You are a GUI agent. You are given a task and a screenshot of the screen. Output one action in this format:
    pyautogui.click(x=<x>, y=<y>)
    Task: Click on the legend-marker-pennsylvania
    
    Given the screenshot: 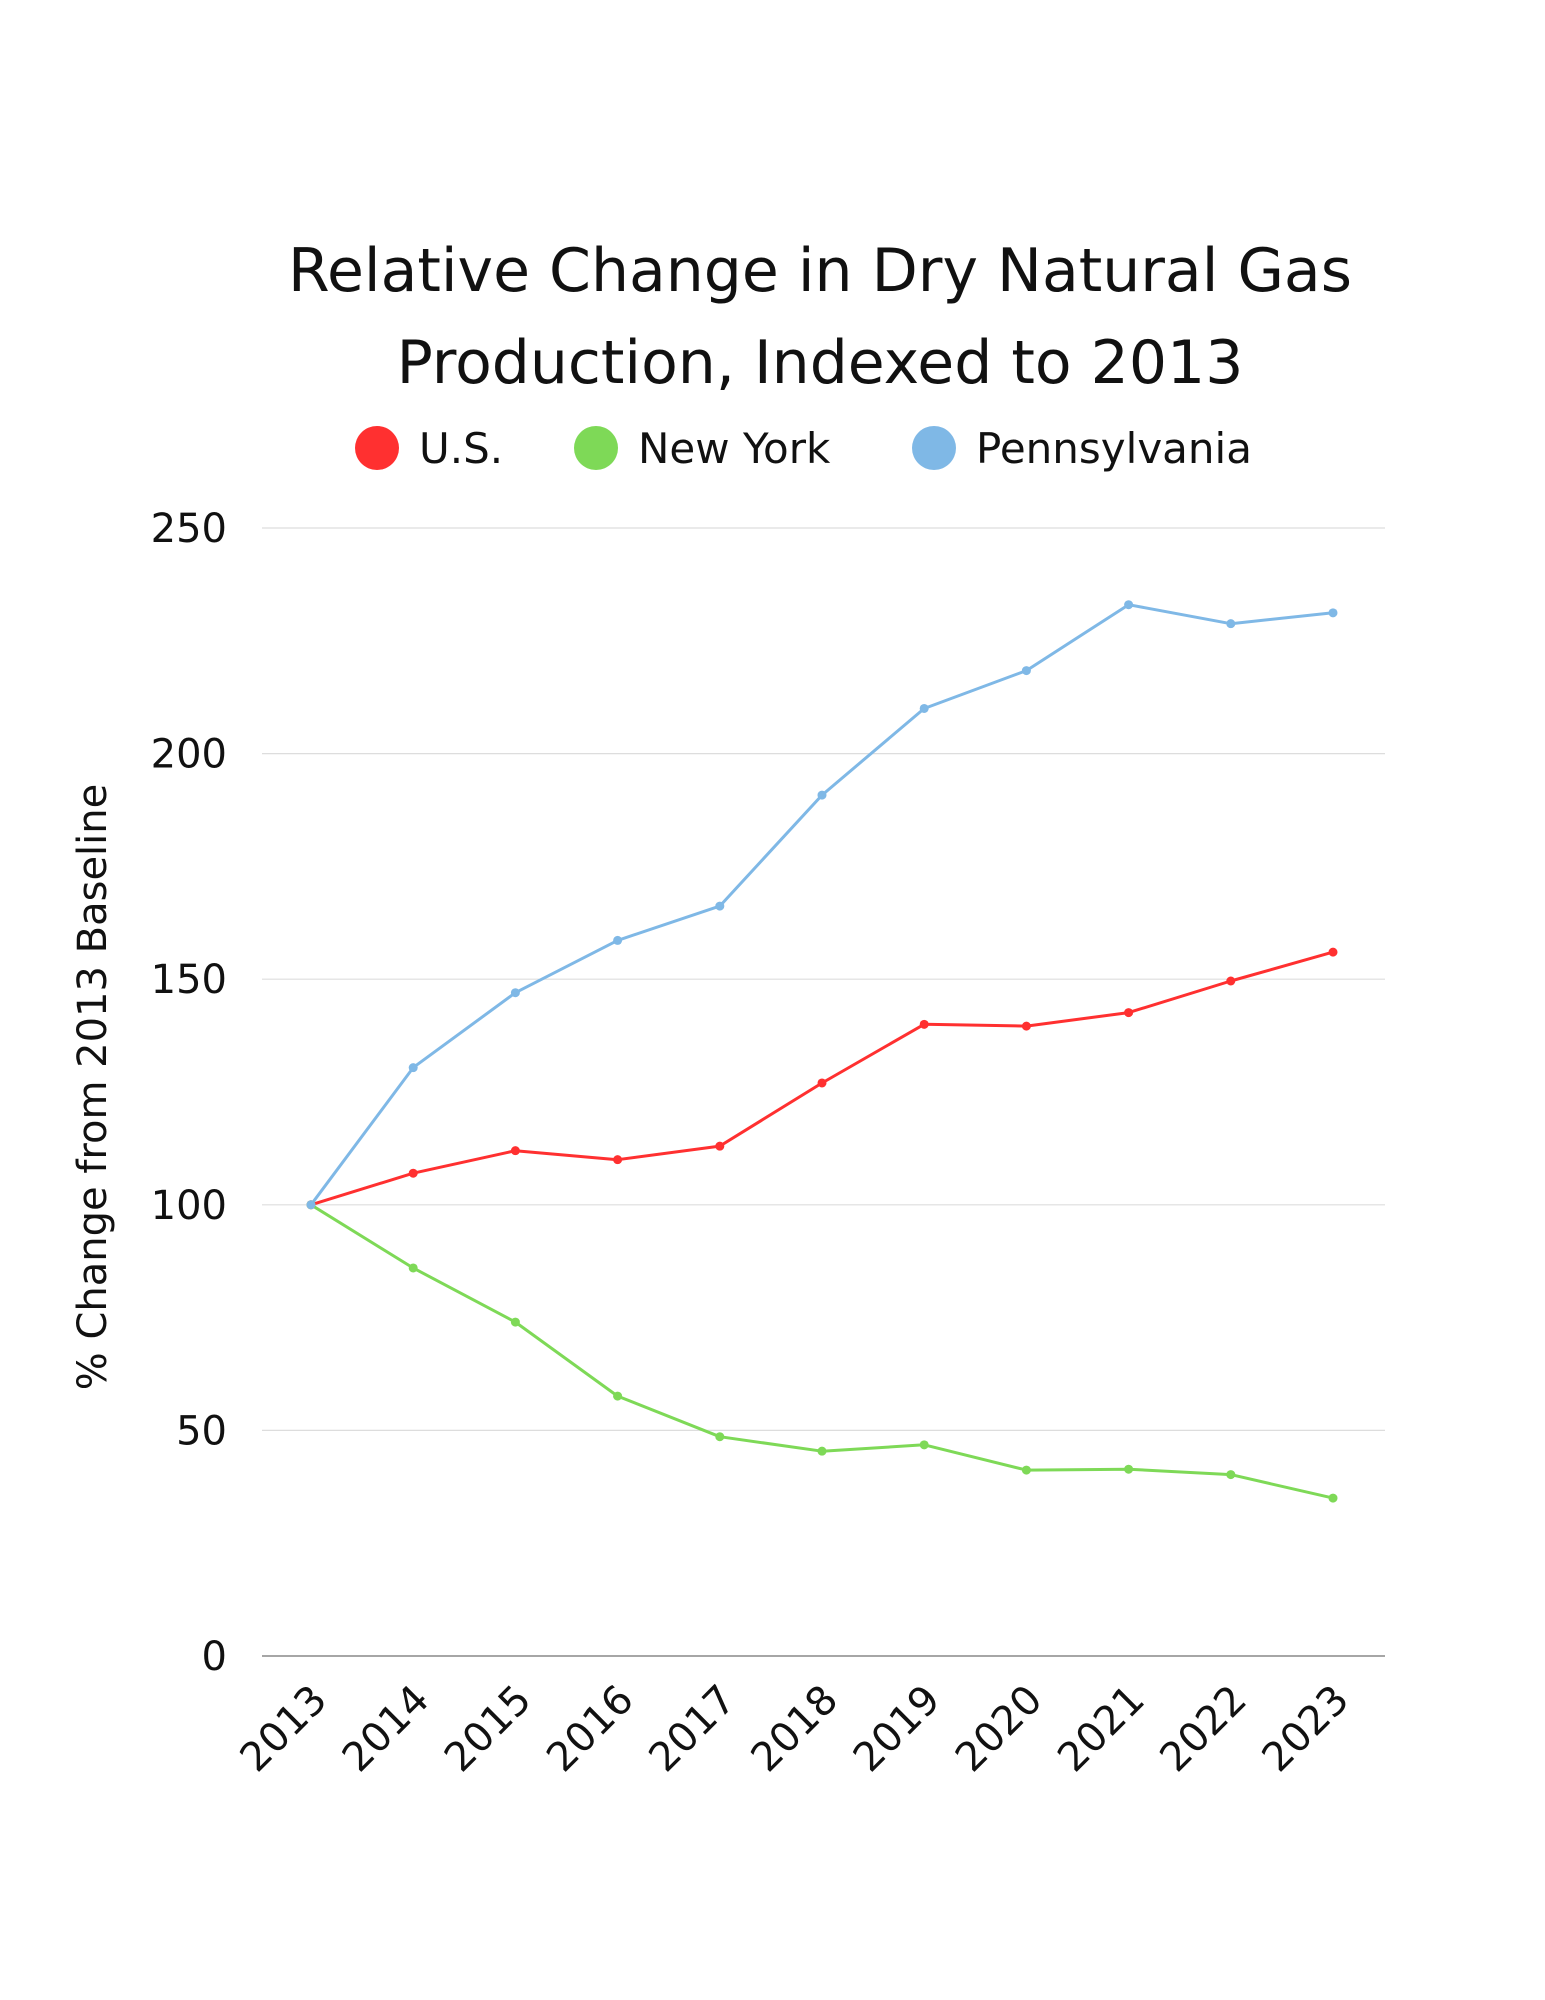 What is the action you would take?
    pyautogui.click(x=934, y=448)
    